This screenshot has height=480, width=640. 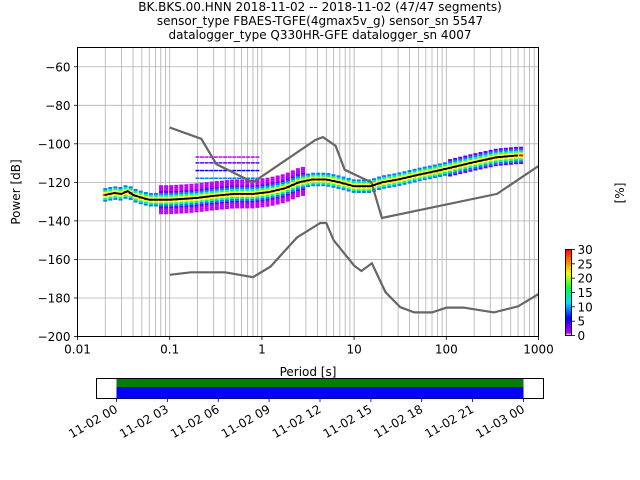 I want to click on y-tick-label: −140, so click(x=54, y=221).